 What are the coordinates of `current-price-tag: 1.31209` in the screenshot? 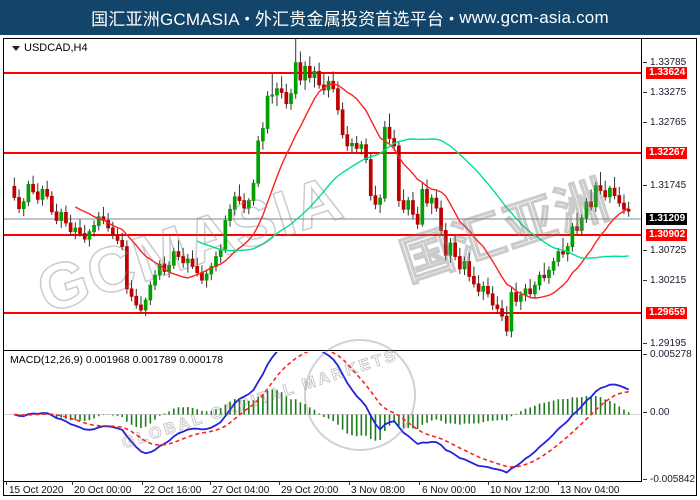 It's located at (667, 219).